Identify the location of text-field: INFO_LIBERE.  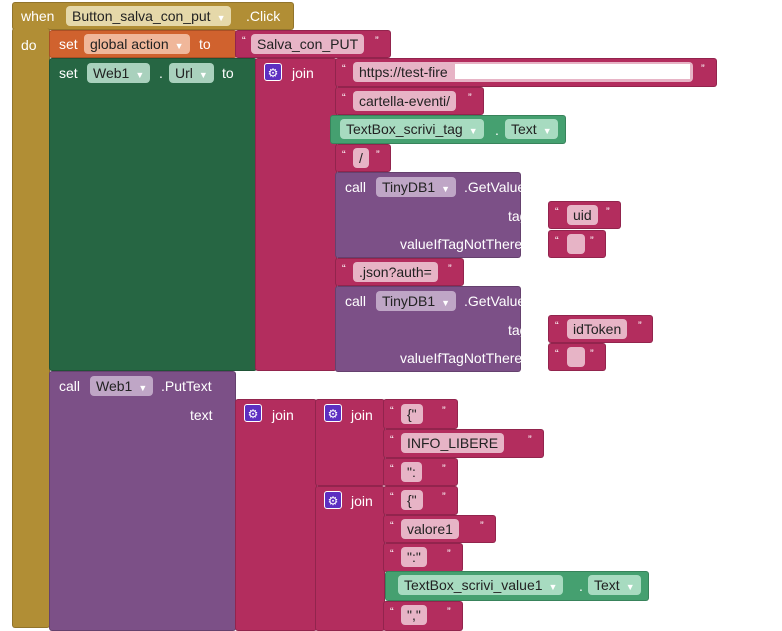
(453, 443).